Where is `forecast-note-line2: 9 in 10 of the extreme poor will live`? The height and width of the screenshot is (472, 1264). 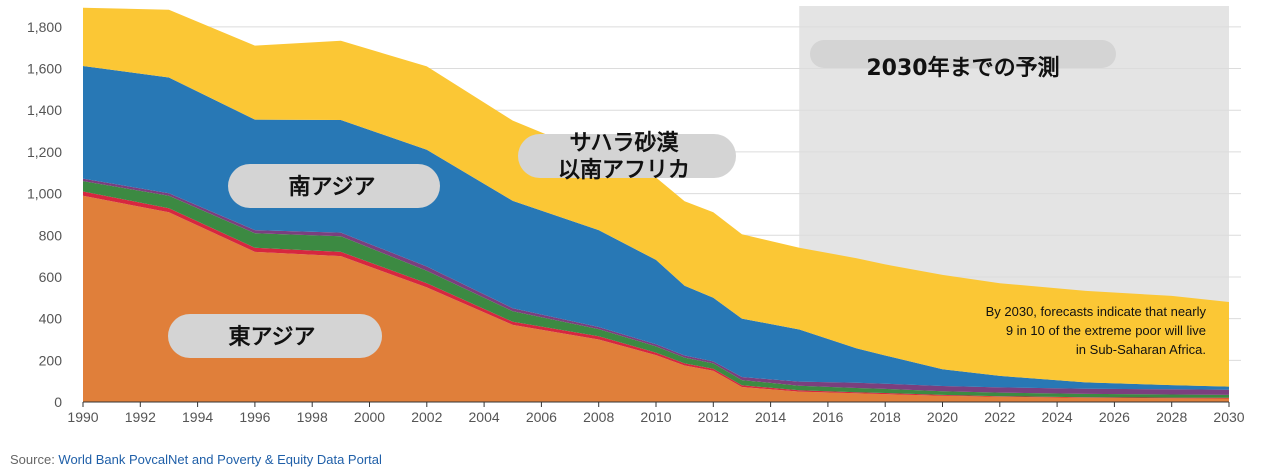 forecast-note-line2: 9 in 10 of the extreme poor will live is located at coordinates (1106, 330).